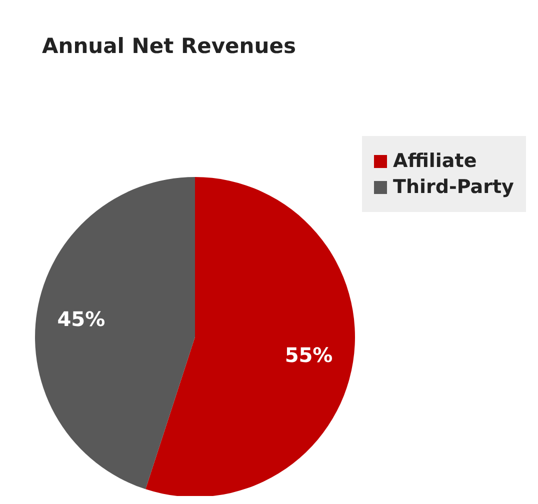  What do you see at coordinates (453, 187) in the screenshot?
I see `legend-label: Third-Party` at bounding box center [453, 187].